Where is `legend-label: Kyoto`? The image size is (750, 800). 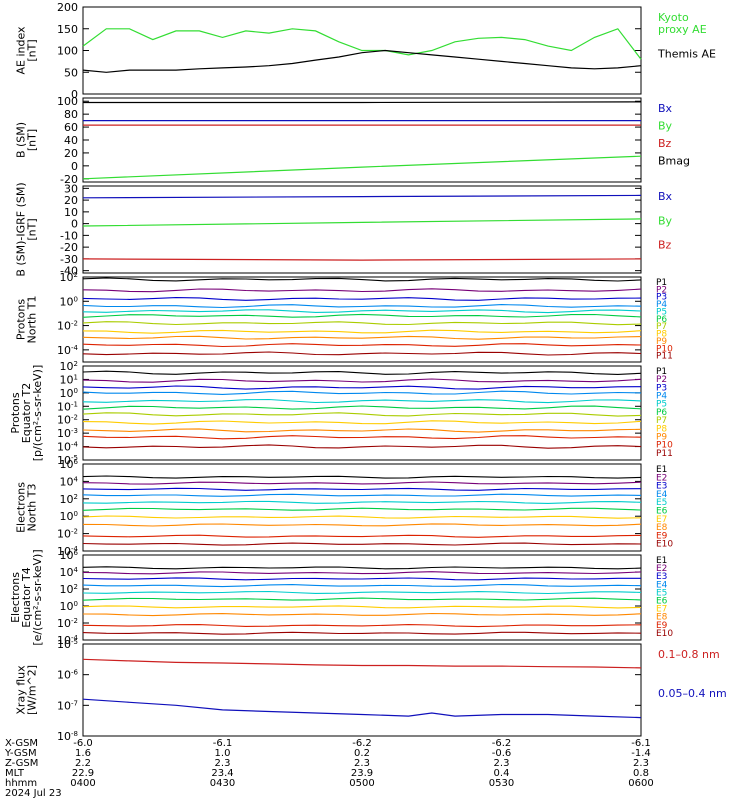
legend-label: Kyoto is located at coordinates (673, 17).